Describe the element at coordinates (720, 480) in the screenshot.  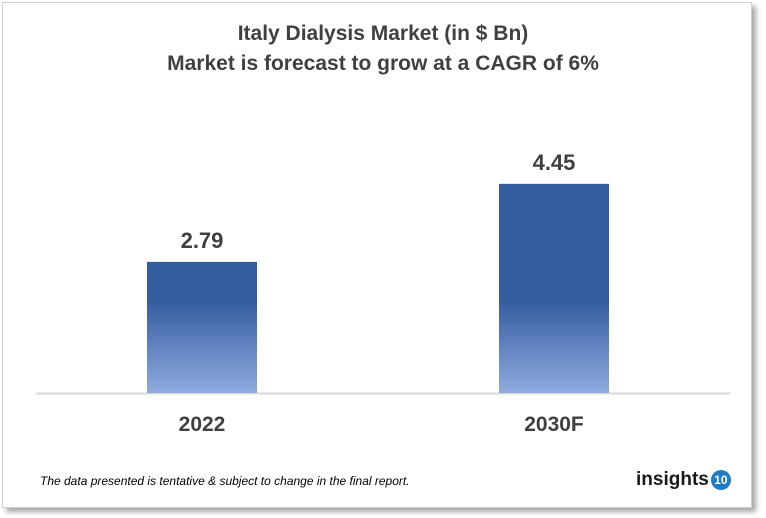
I see `logo-badge: 10` at that location.